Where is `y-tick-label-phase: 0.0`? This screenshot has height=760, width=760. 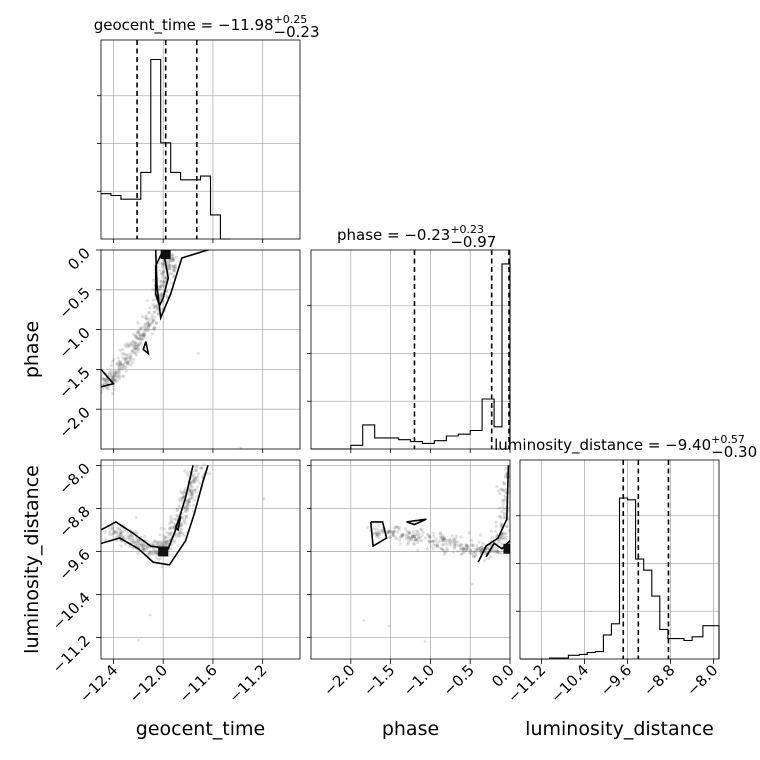
y-tick-label-phase: 0.0 is located at coordinates (79, 259).